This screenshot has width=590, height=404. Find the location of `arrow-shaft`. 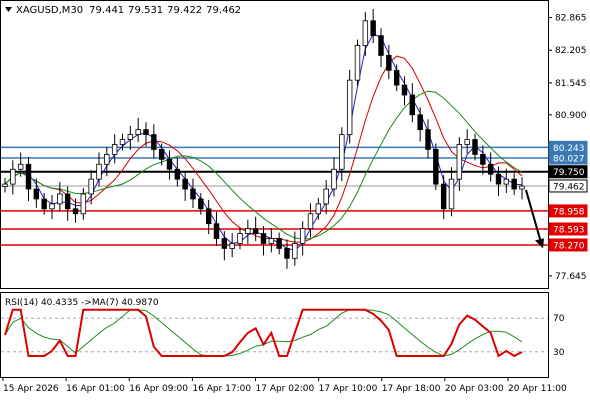

arrow-shaft is located at coordinates (533, 216).